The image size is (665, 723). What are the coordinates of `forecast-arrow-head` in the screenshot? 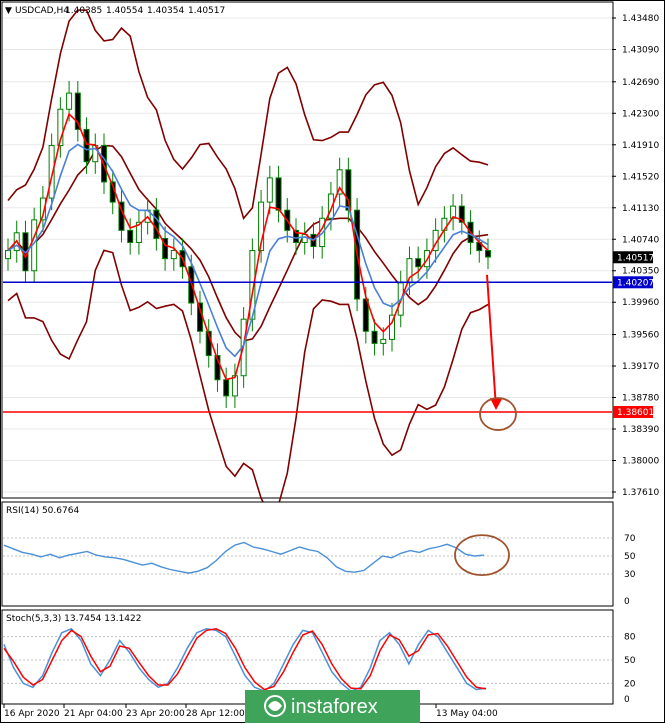 It's located at (496, 404).